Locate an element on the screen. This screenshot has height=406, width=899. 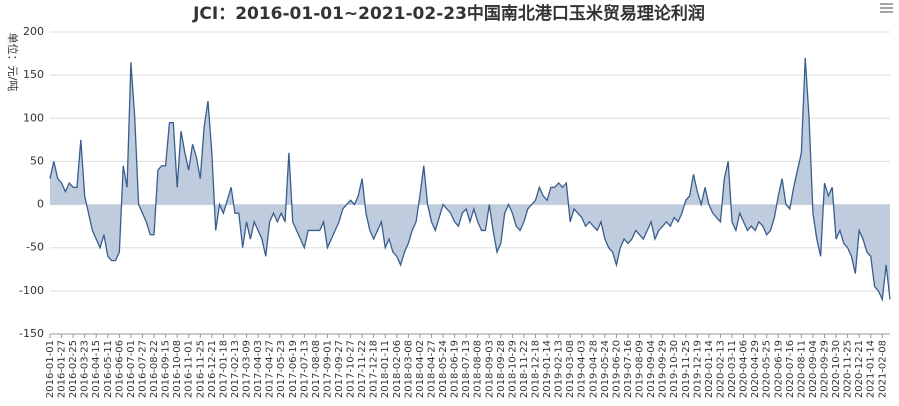
y-tick-label: 100 is located at coordinates (33, 117).